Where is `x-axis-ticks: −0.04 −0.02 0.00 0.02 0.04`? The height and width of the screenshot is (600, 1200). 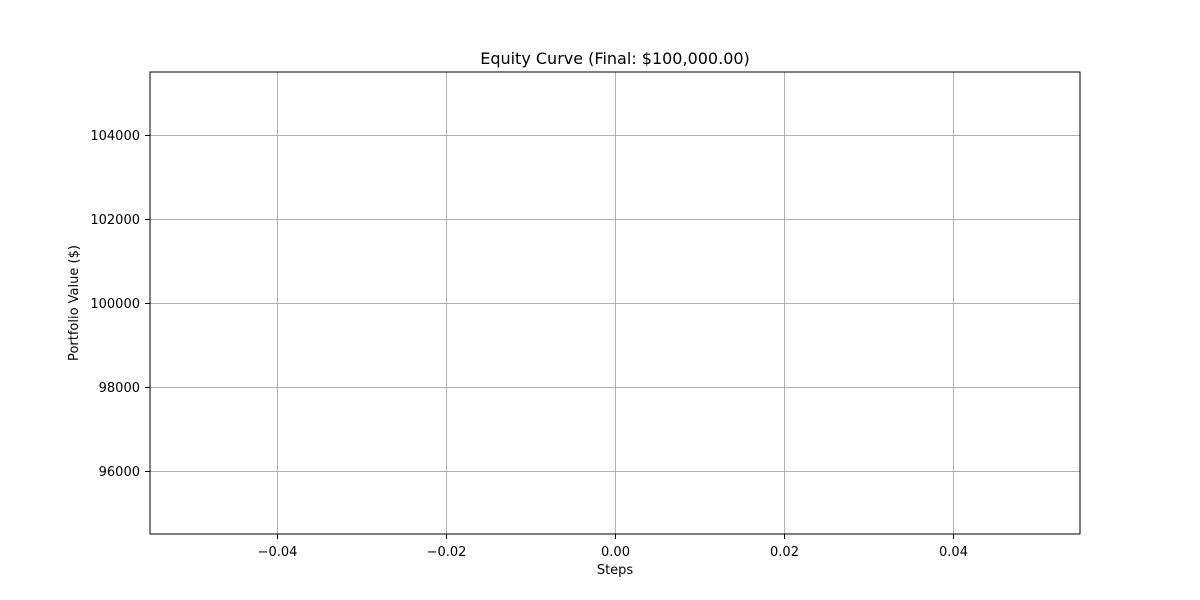 x-axis-ticks: −0.04 −0.02 0.00 0.02 0.04 is located at coordinates (613, 547).